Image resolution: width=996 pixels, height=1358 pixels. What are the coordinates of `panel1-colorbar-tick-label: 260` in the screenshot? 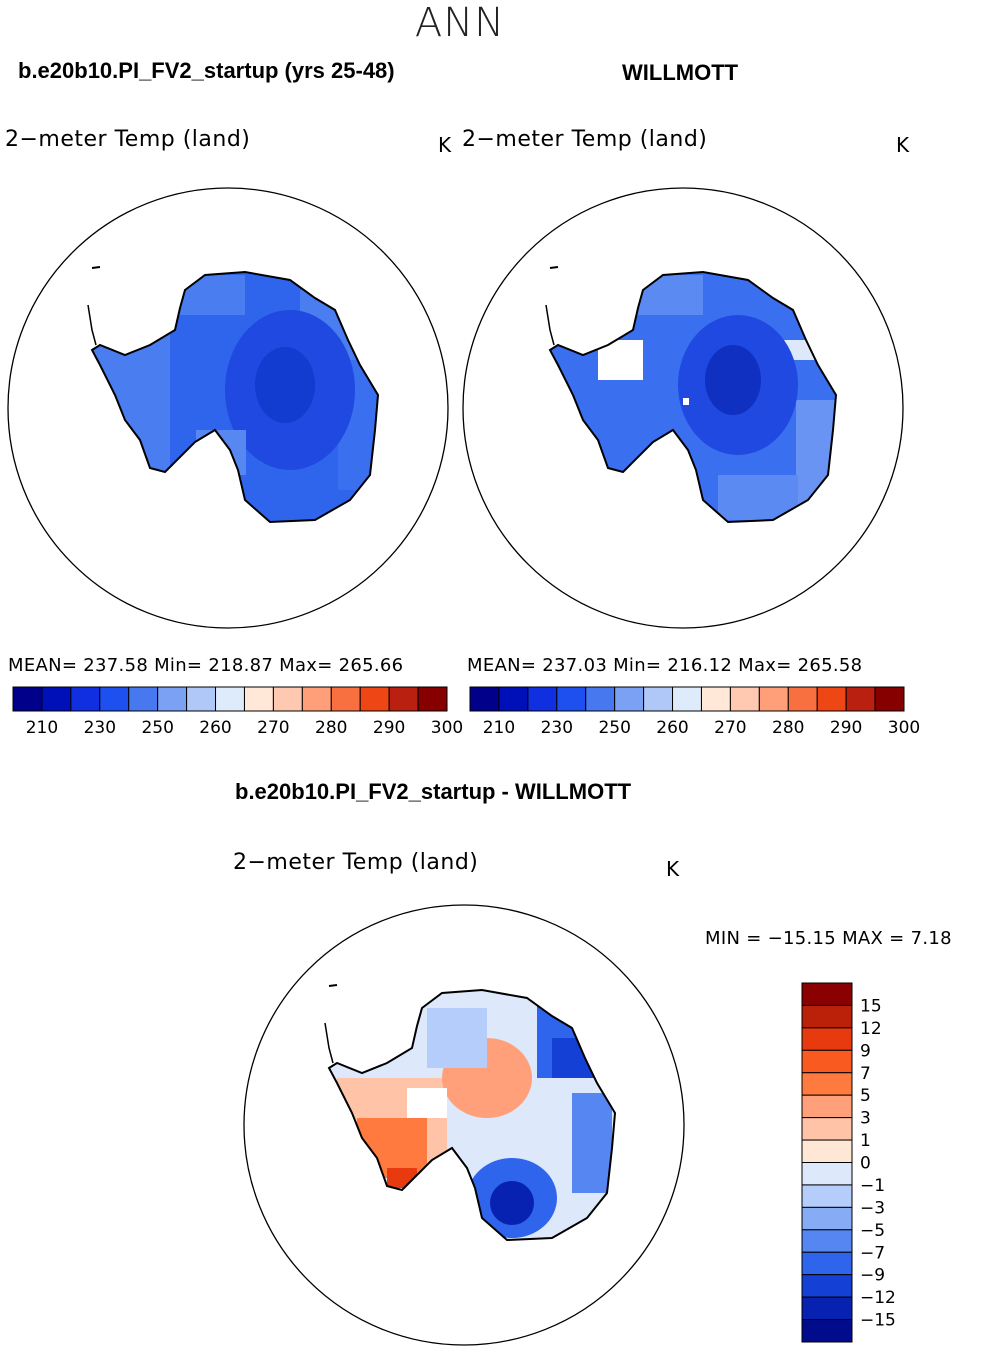 It's located at (215, 728).